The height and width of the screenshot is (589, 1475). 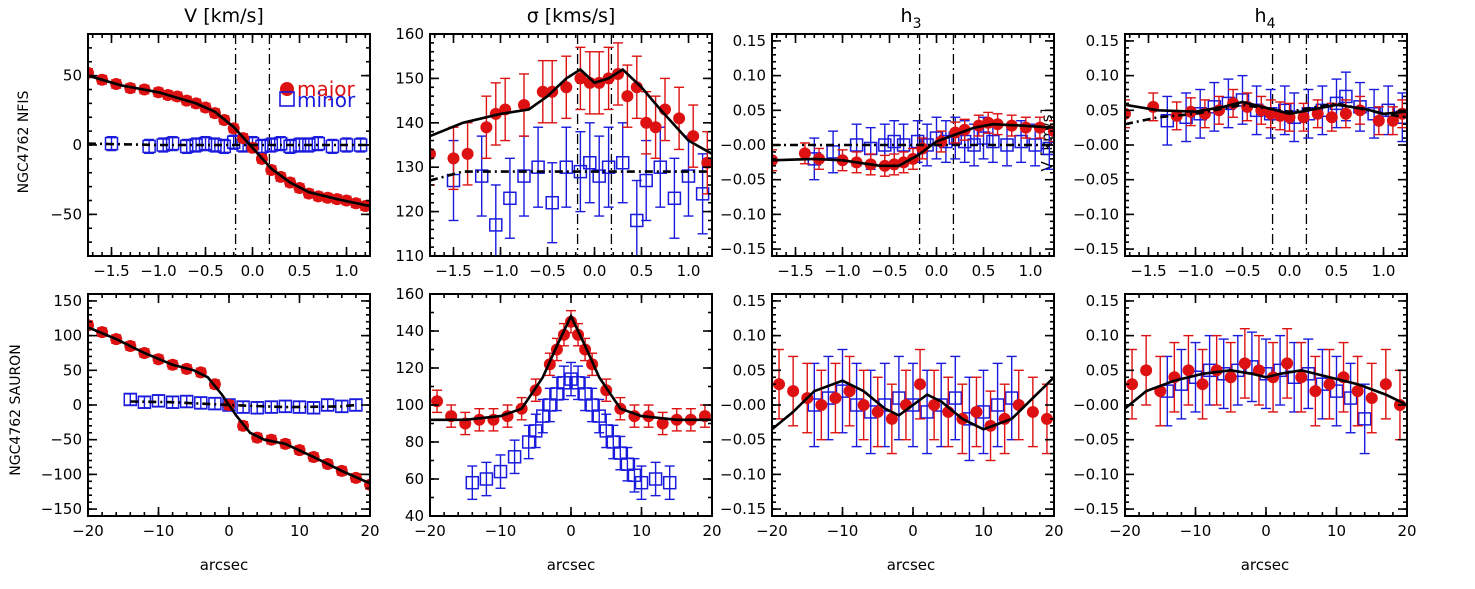 I want to click on col-title-h3: h3, so click(x=911, y=18).